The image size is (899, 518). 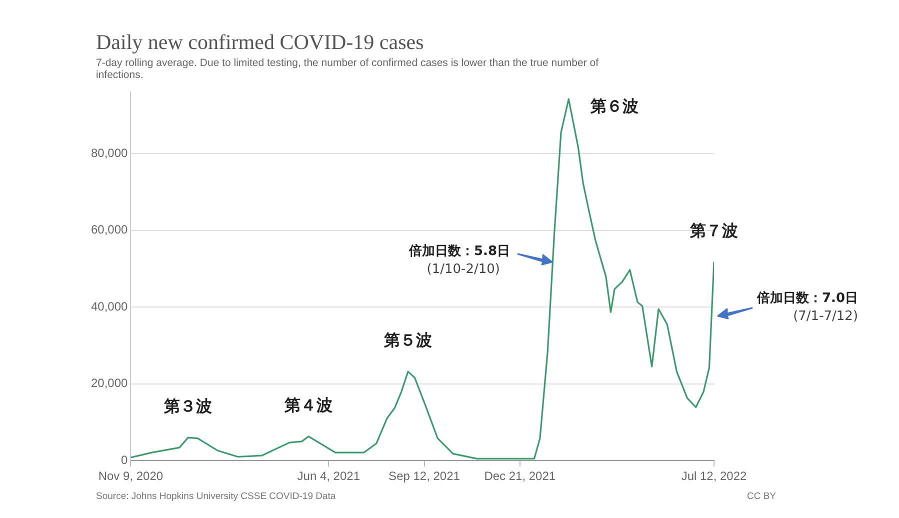 What do you see at coordinates (614, 106) in the screenshot?
I see `annotation: 第６波` at bounding box center [614, 106].